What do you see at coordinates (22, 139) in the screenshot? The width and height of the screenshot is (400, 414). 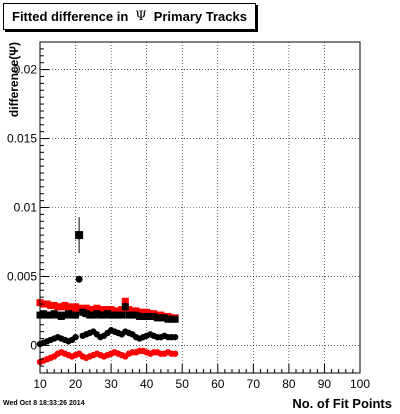 I see `y-tick-label: 0.015` at bounding box center [22, 139].